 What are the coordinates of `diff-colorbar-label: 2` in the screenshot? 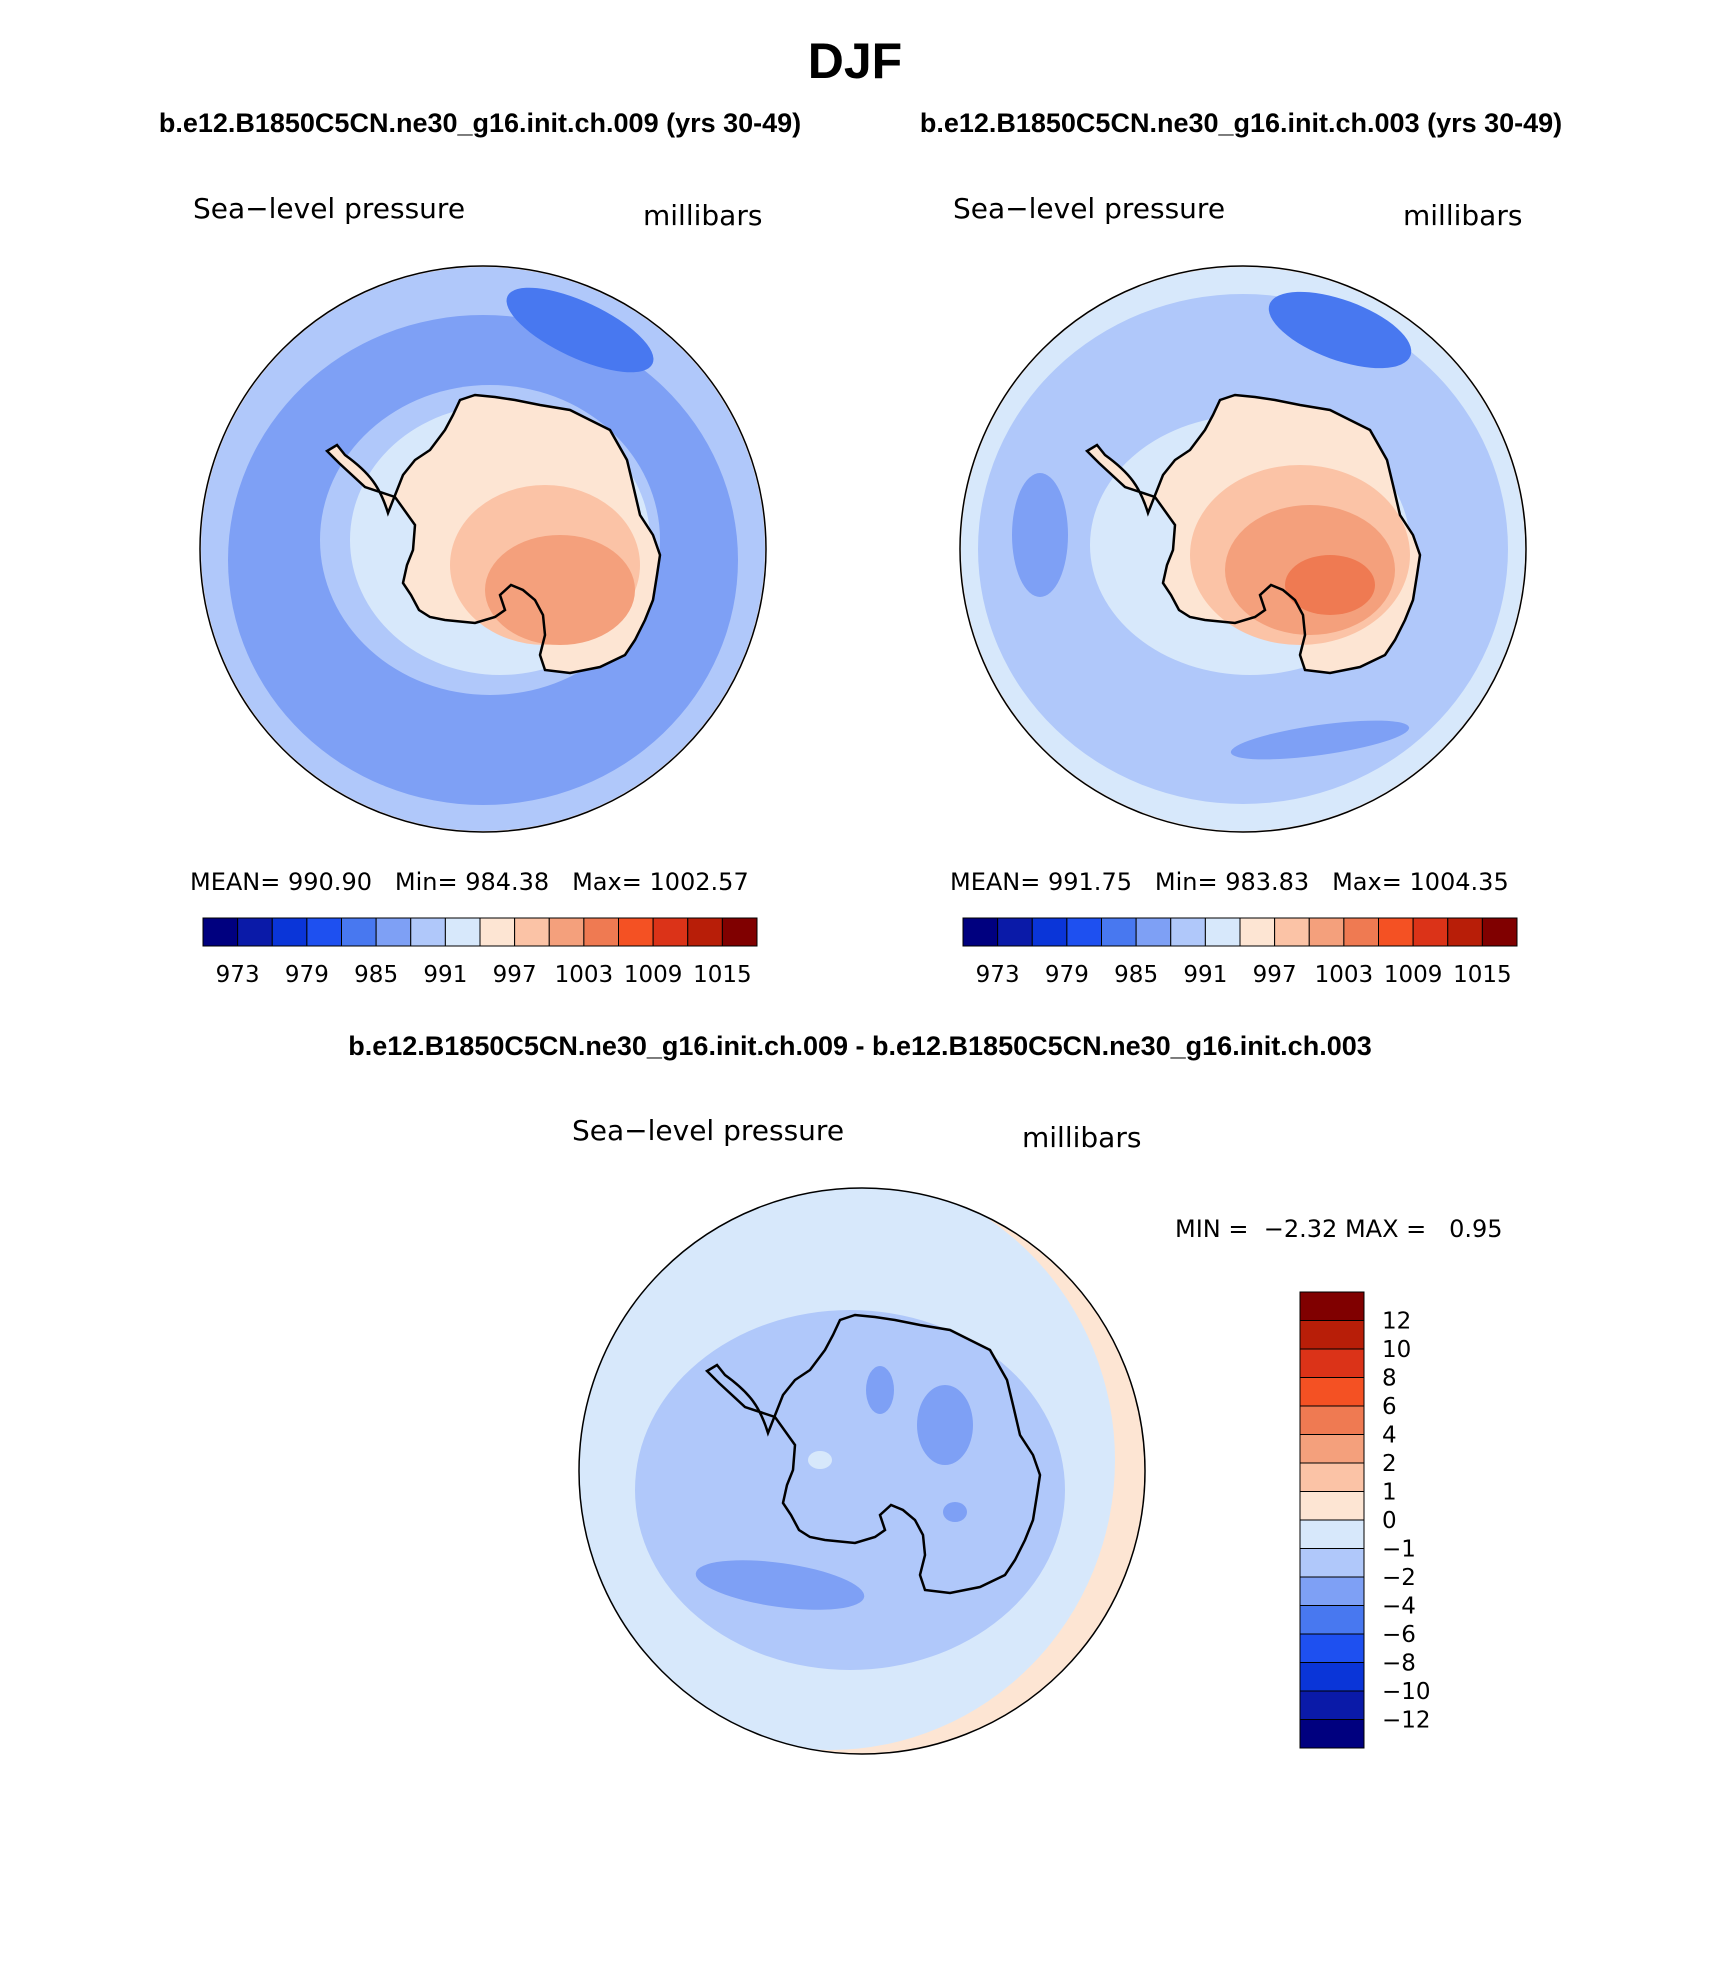 It's located at (1389, 1464).